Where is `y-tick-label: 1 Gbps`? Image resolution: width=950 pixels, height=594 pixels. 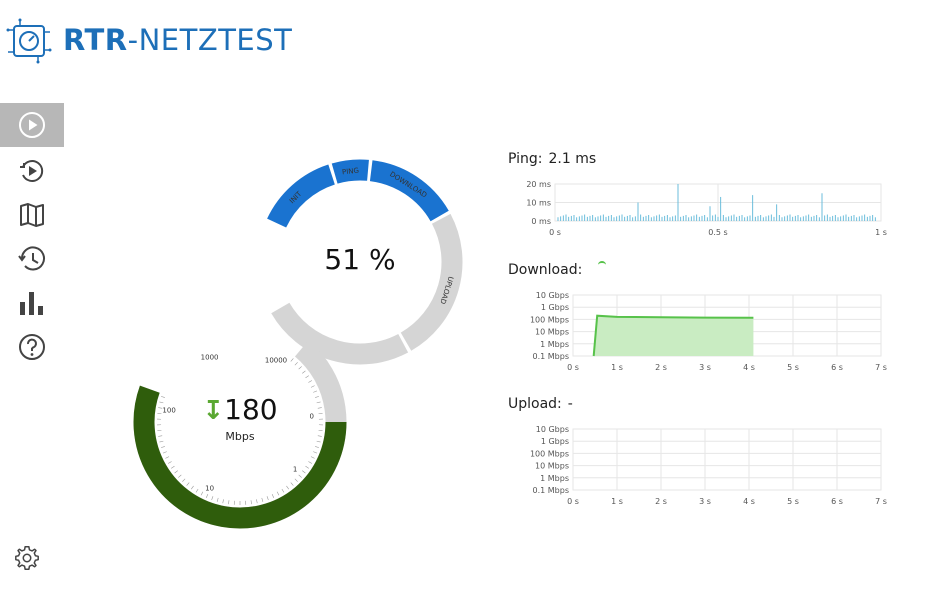 y-tick-label: 1 Gbps is located at coordinates (555, 441).